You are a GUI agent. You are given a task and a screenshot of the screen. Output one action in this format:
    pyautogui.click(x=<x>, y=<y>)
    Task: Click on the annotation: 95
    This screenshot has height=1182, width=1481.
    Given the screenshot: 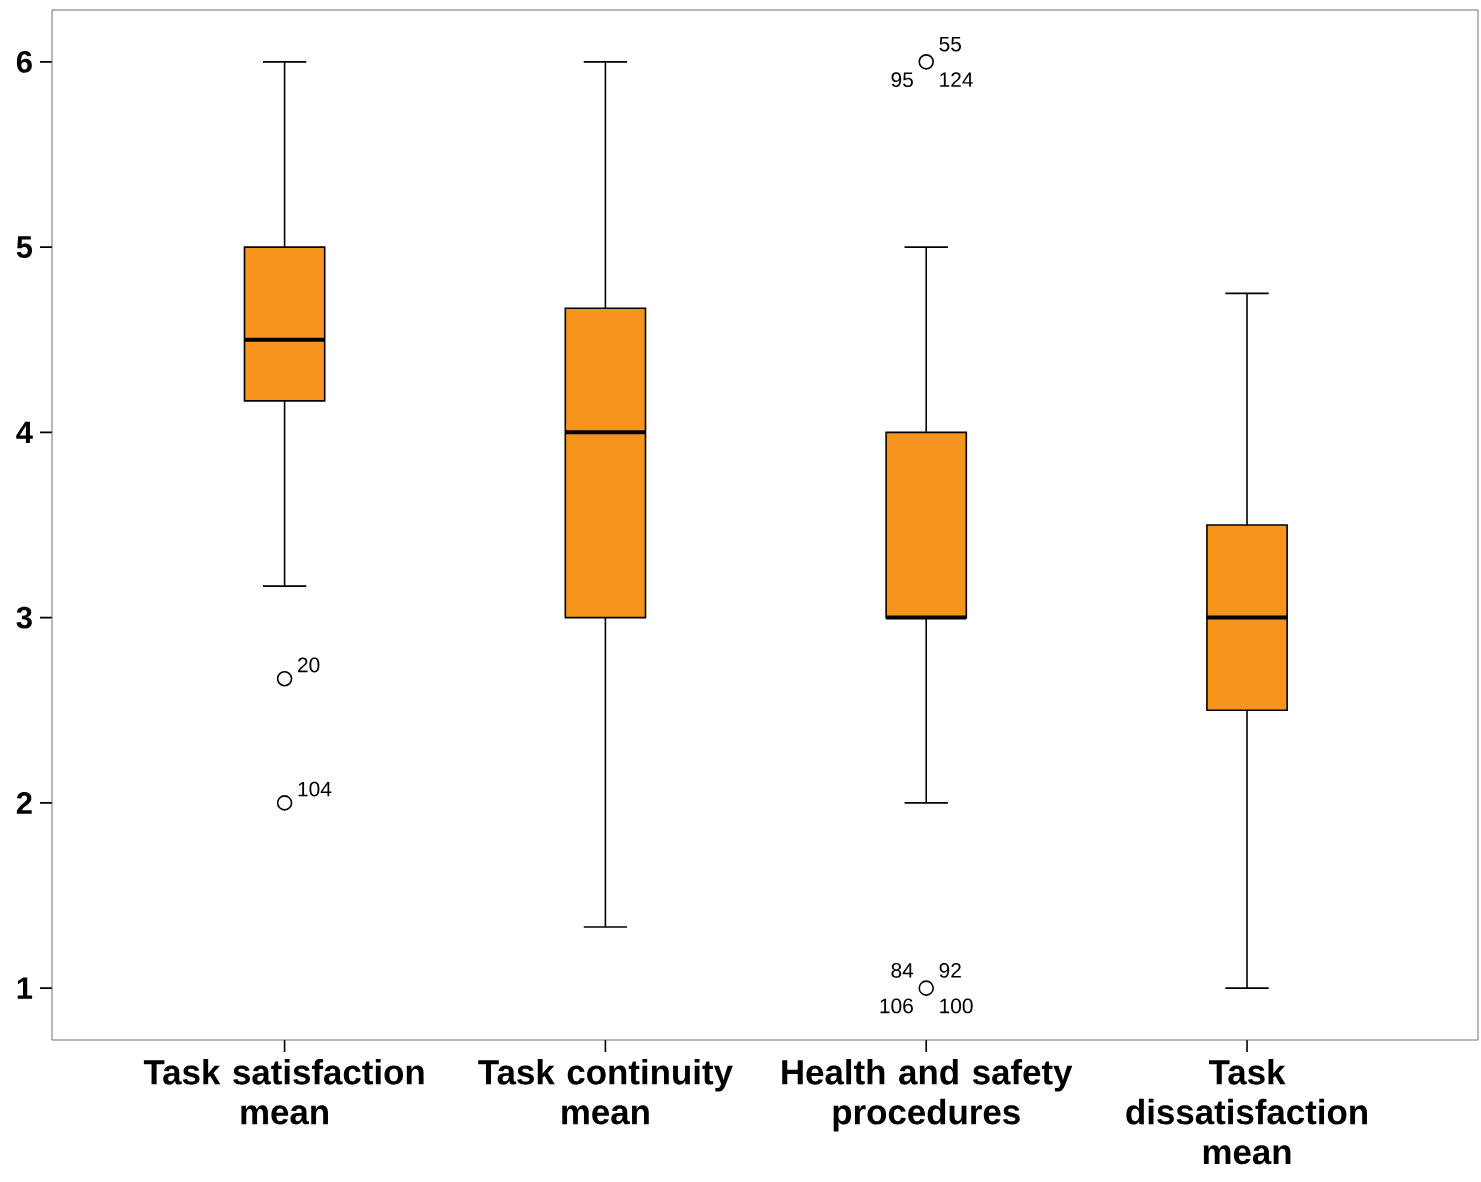 What is the action you would take?
    pyautogui.click(x=902, y=80)
    